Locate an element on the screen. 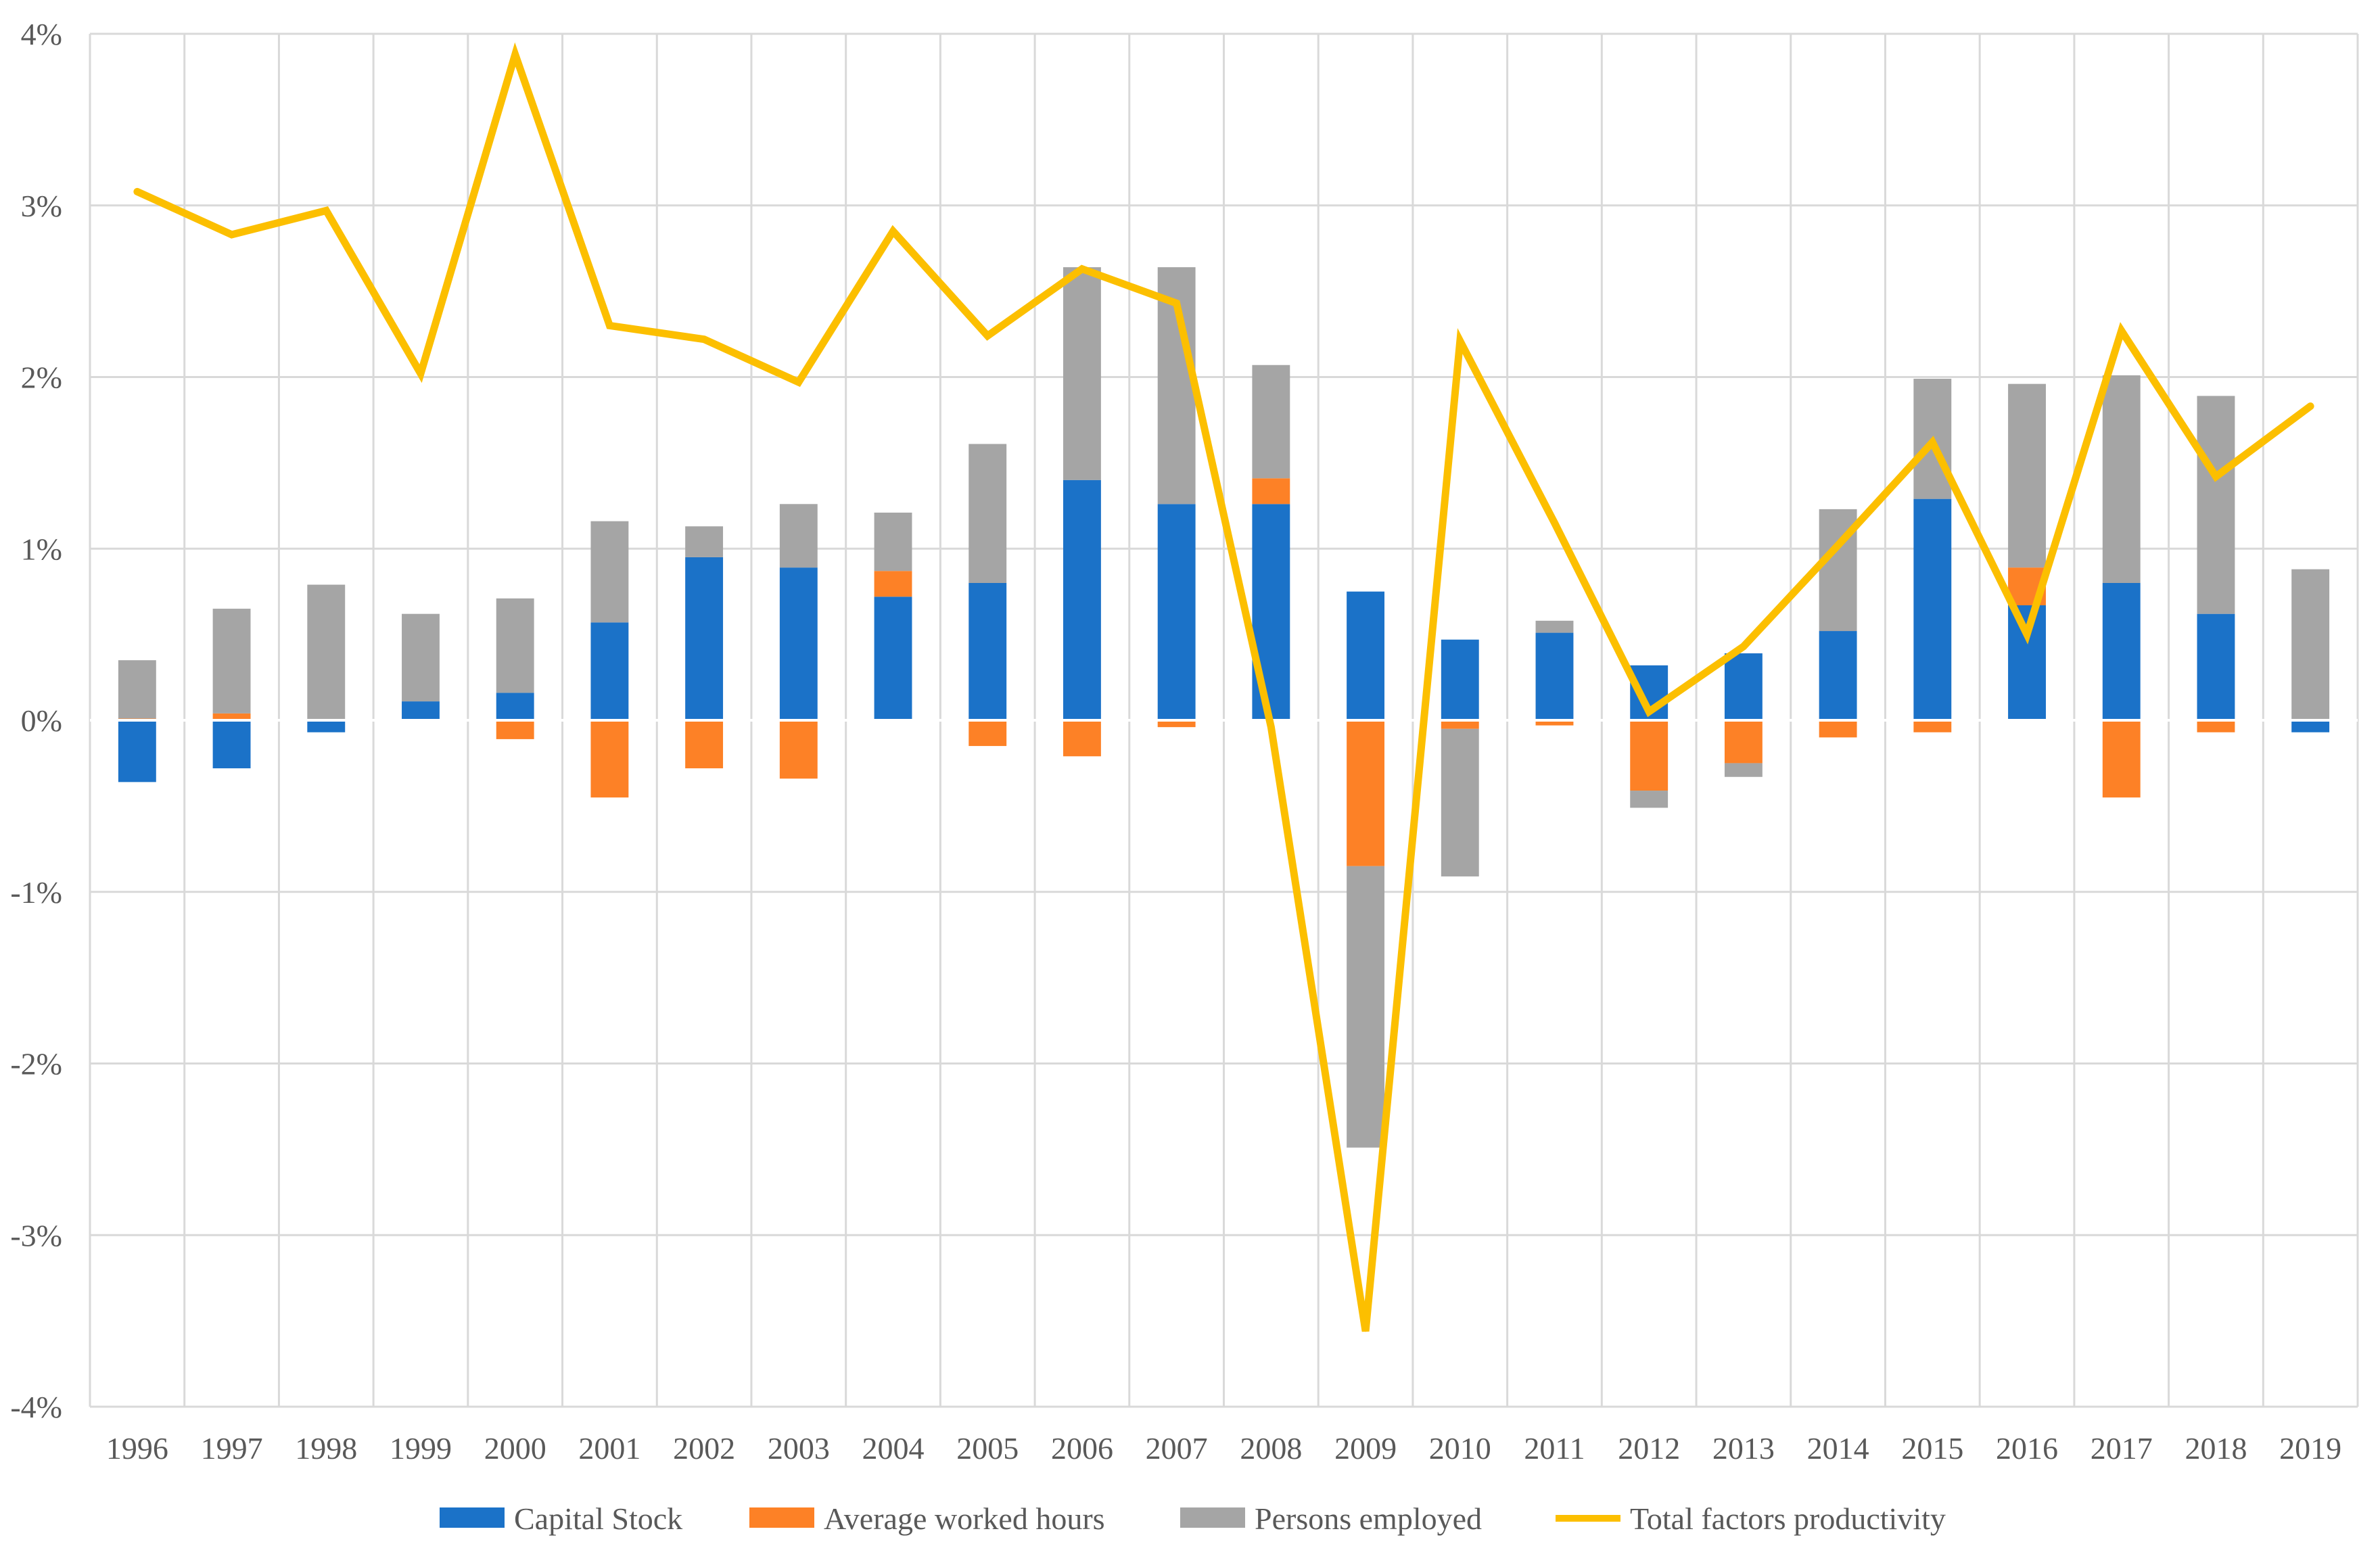 The image size is (2380, 1544). bar-persons-employed-2019 is located at coordinates (2310, 644).